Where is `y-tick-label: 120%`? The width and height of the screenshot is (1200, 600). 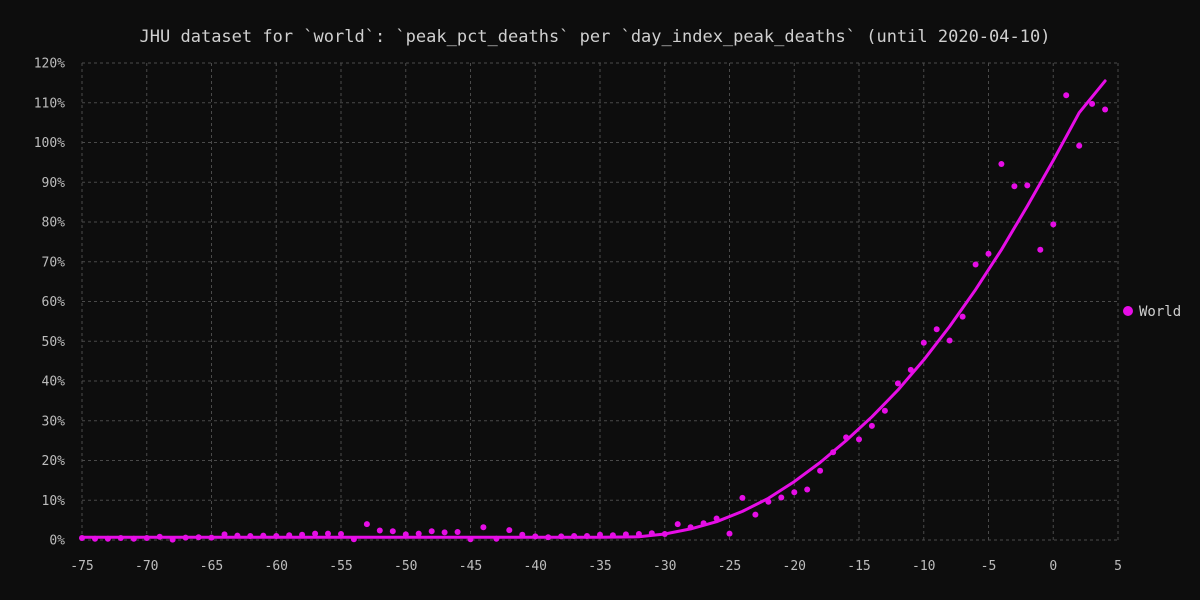 y-tick-label: 120% is located at coordinates (49, 64).